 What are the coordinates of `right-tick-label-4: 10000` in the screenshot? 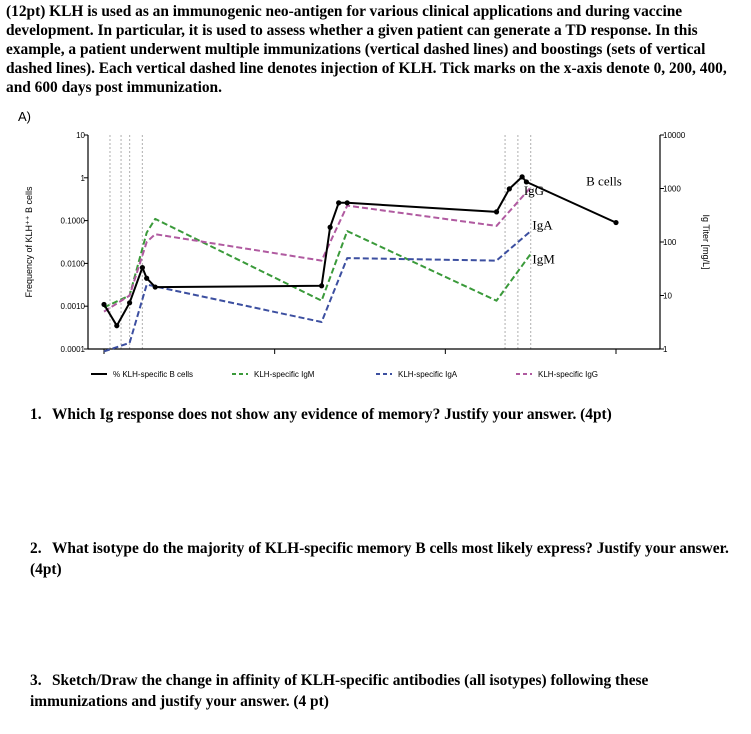 It's located at (674, 135).